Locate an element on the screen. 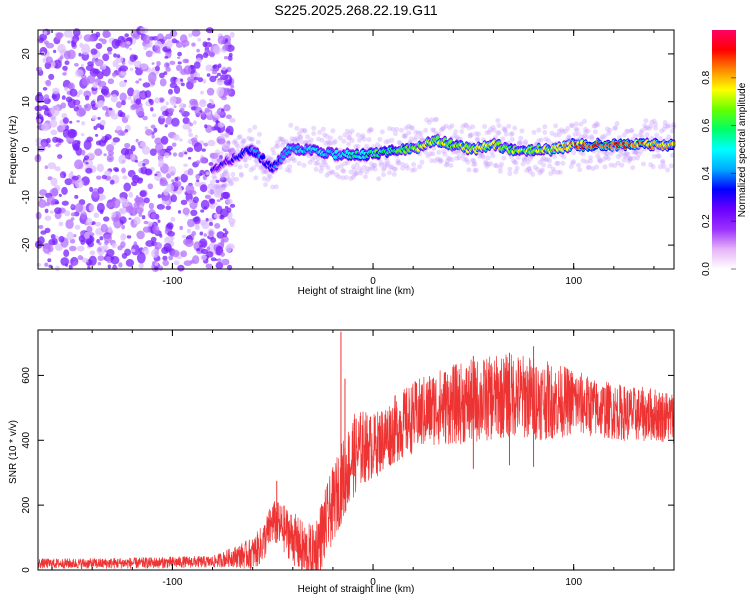  colorbar-tick-label: 0.4 is located at coordinates (706, 173).